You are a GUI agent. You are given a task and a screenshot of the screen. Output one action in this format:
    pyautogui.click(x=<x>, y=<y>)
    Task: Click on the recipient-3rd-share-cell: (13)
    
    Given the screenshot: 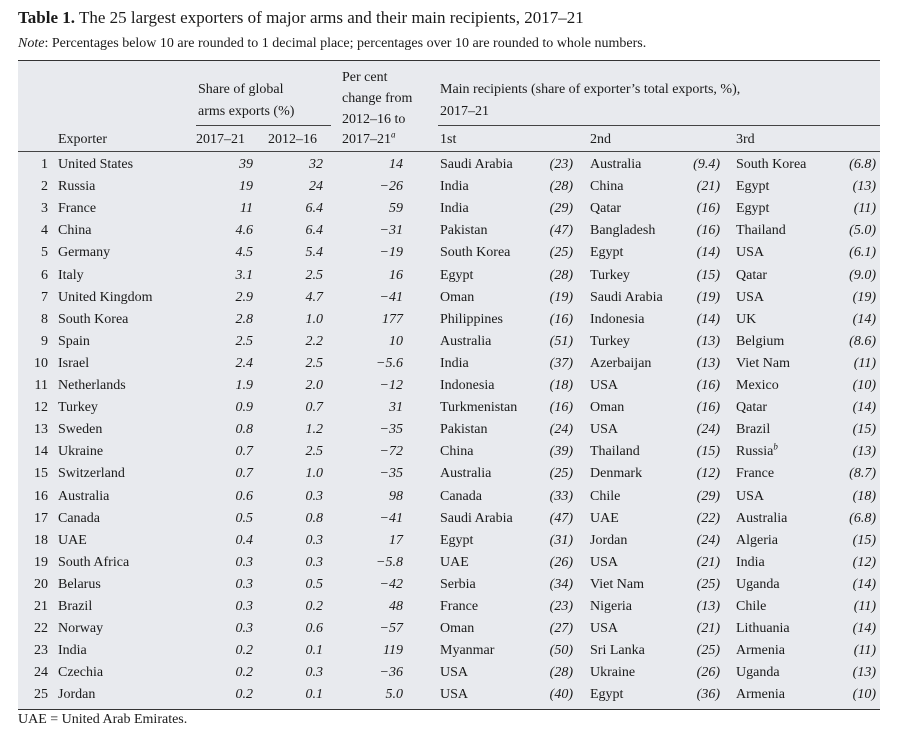 What is the action you would take?
    pyautogui.click(x=852, y=452)
    